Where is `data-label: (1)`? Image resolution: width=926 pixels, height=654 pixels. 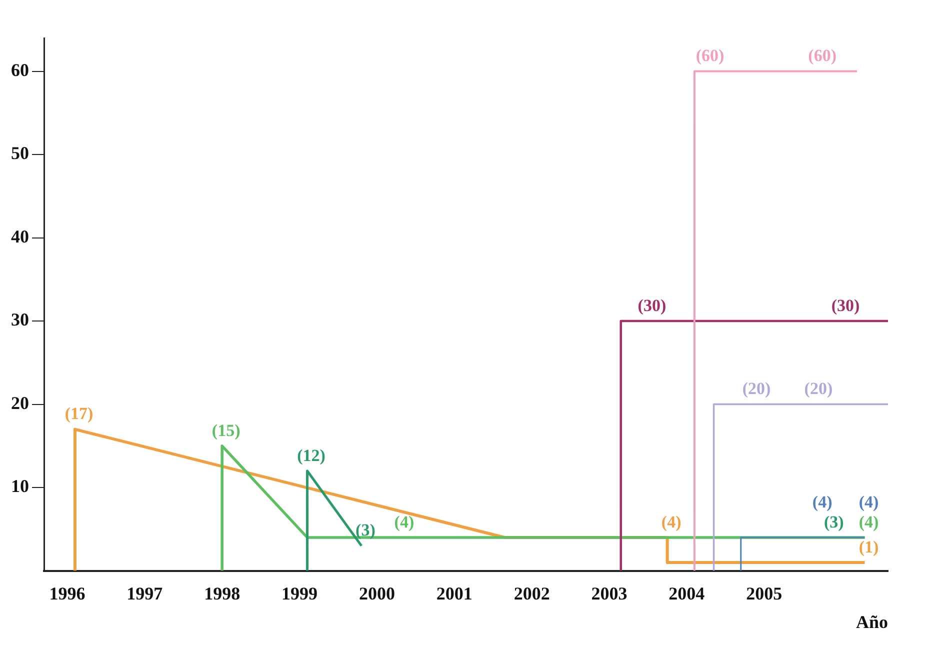 data-label: (1) is located at coordinates (868, 546).